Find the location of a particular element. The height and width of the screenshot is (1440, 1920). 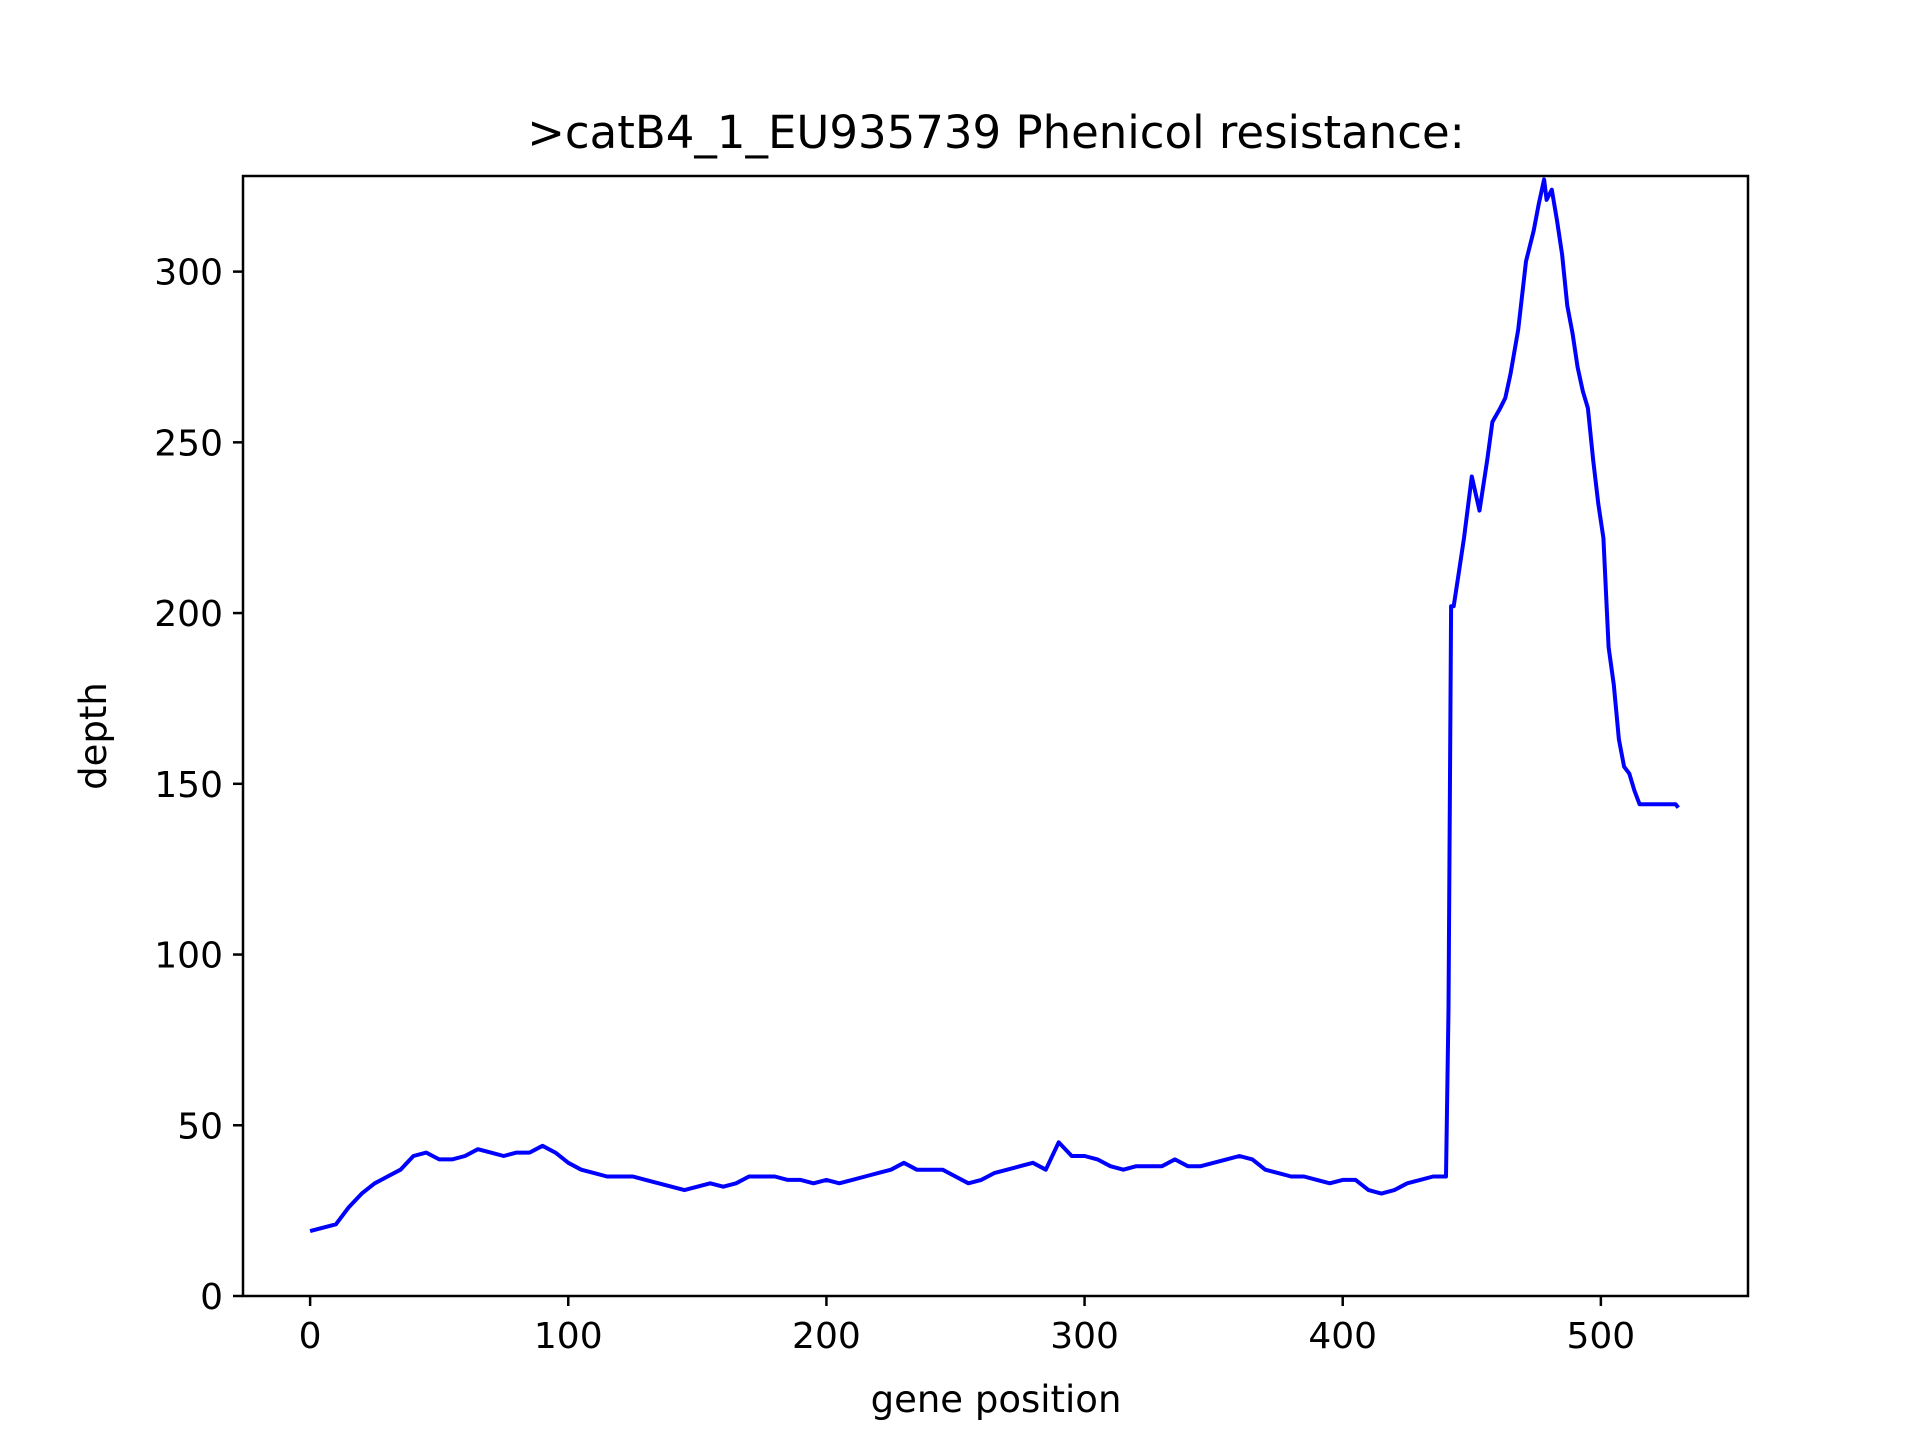

y-tick-label: 250 is located at coordinates (188, 443).